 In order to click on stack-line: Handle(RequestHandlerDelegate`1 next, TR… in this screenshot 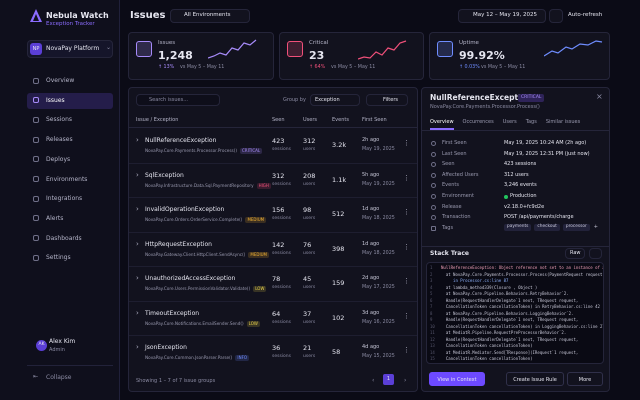, I will do `click(510, 319)`.